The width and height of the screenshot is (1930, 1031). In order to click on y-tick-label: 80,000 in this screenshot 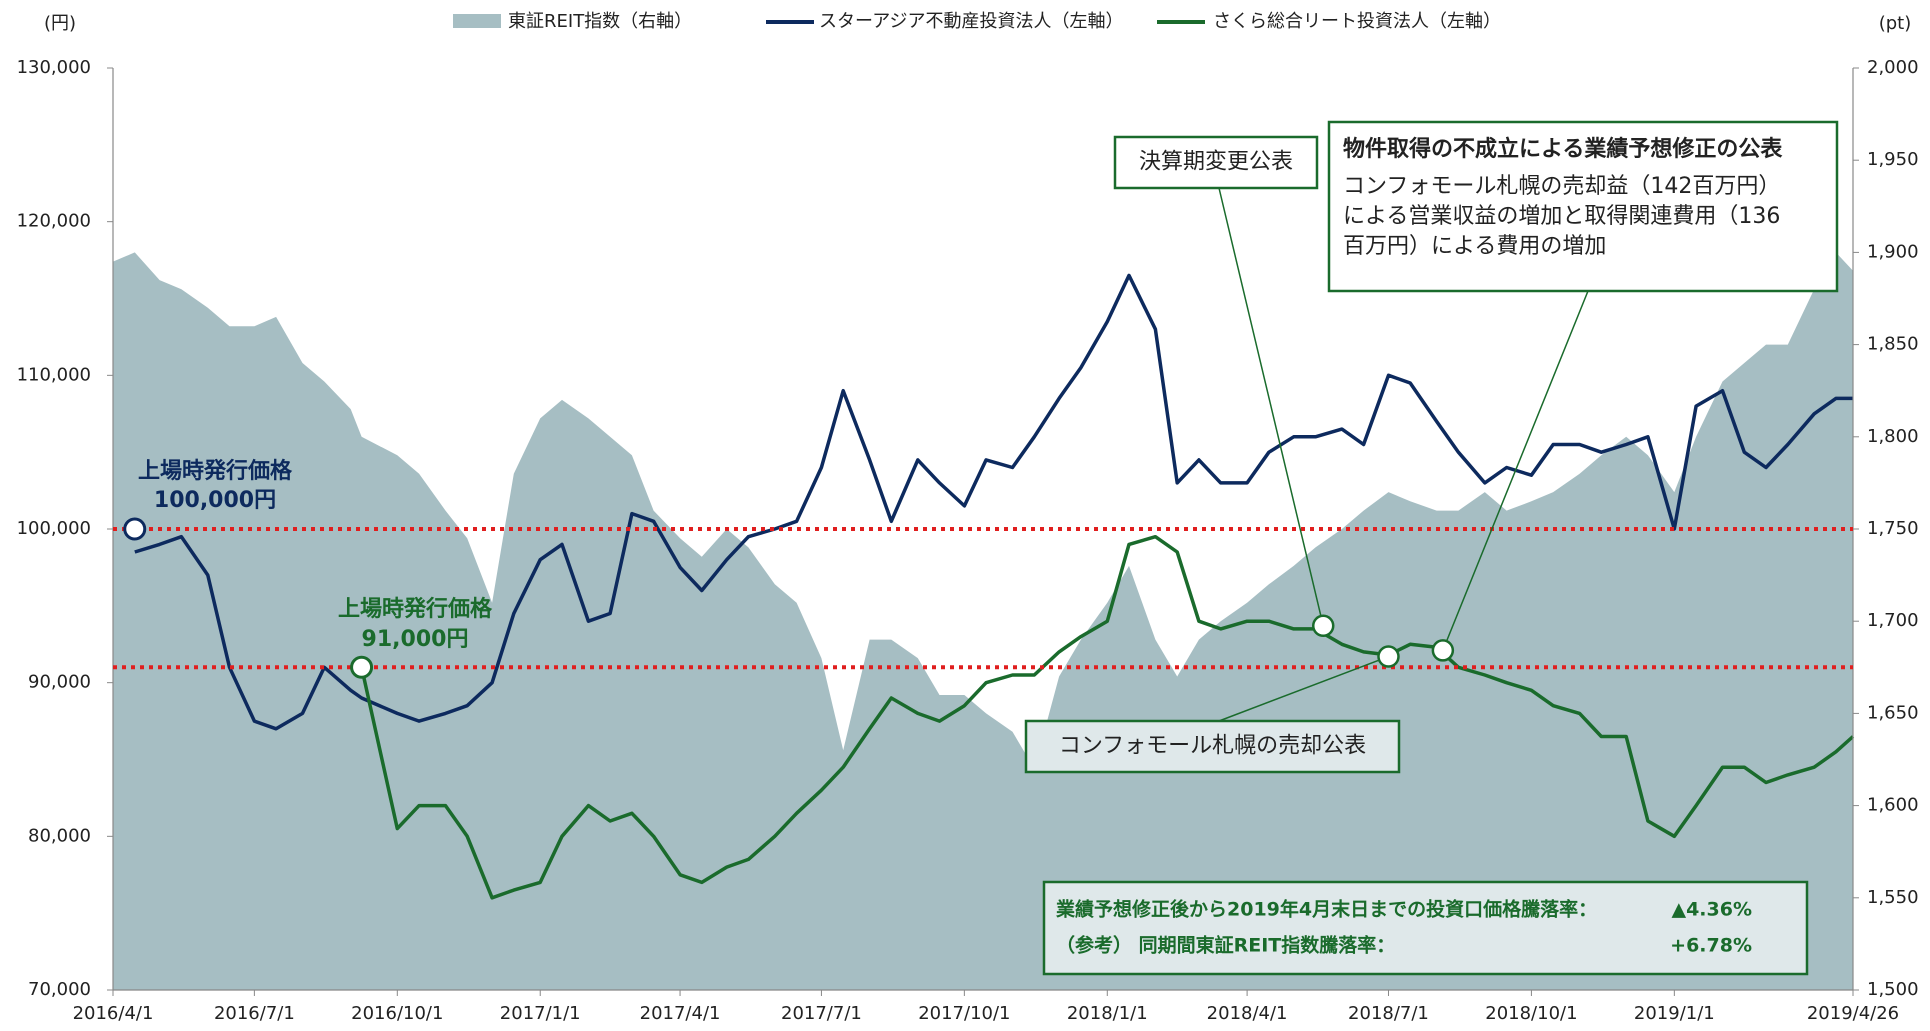, I will do `click(59, 835)`.